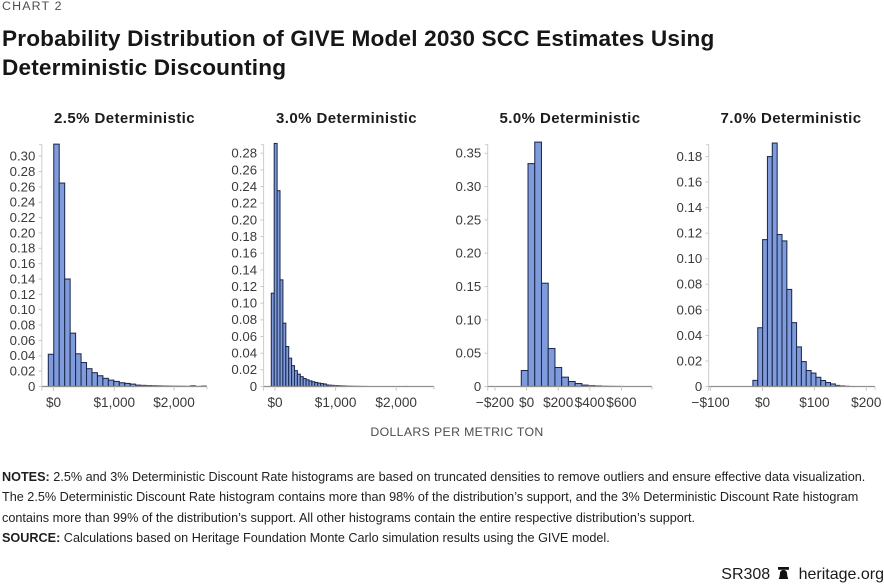 This screenshot has width=884, height=584. What do you see at coordinates (711, 402) in the screenshot?
I see `svg-text: −$100` at bounding box center [711, 402].